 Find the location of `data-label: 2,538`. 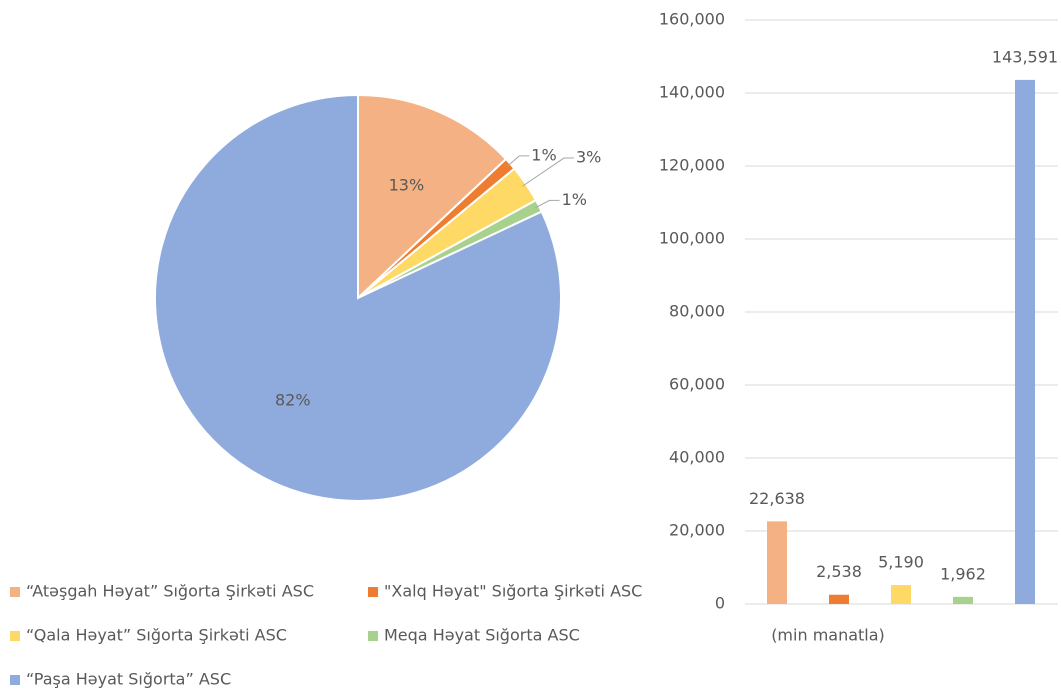

data-label: 2,538 is located at coordinates (839, 571).